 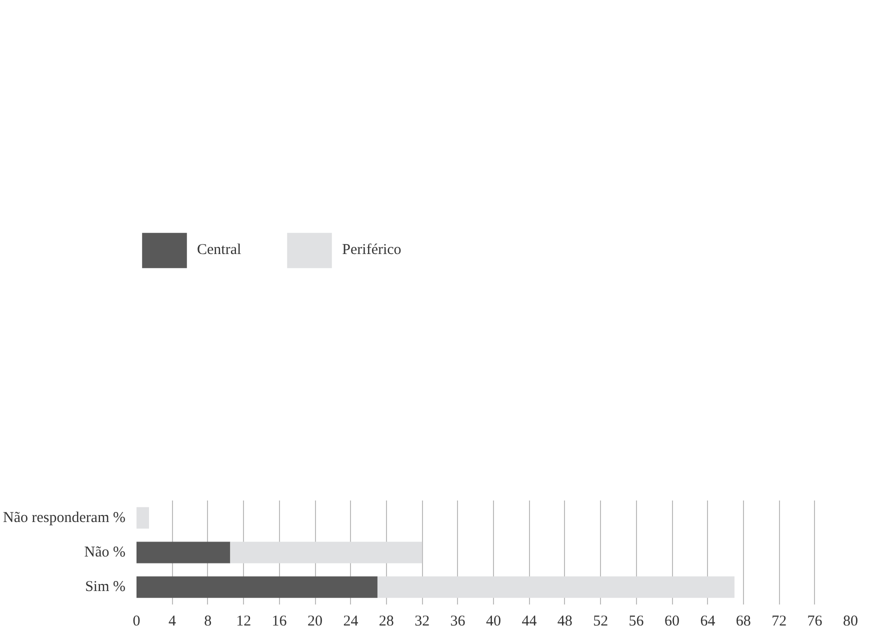 What do you see at coordinates (105, 587) in the screenshot?
I see `y-tick-label: Sim %` at bounding box center [105, 587].